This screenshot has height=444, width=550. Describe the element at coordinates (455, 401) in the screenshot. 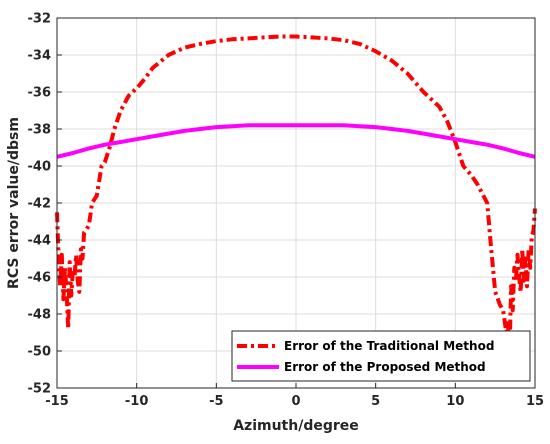

I see `x-tick-label: 10` at that location.